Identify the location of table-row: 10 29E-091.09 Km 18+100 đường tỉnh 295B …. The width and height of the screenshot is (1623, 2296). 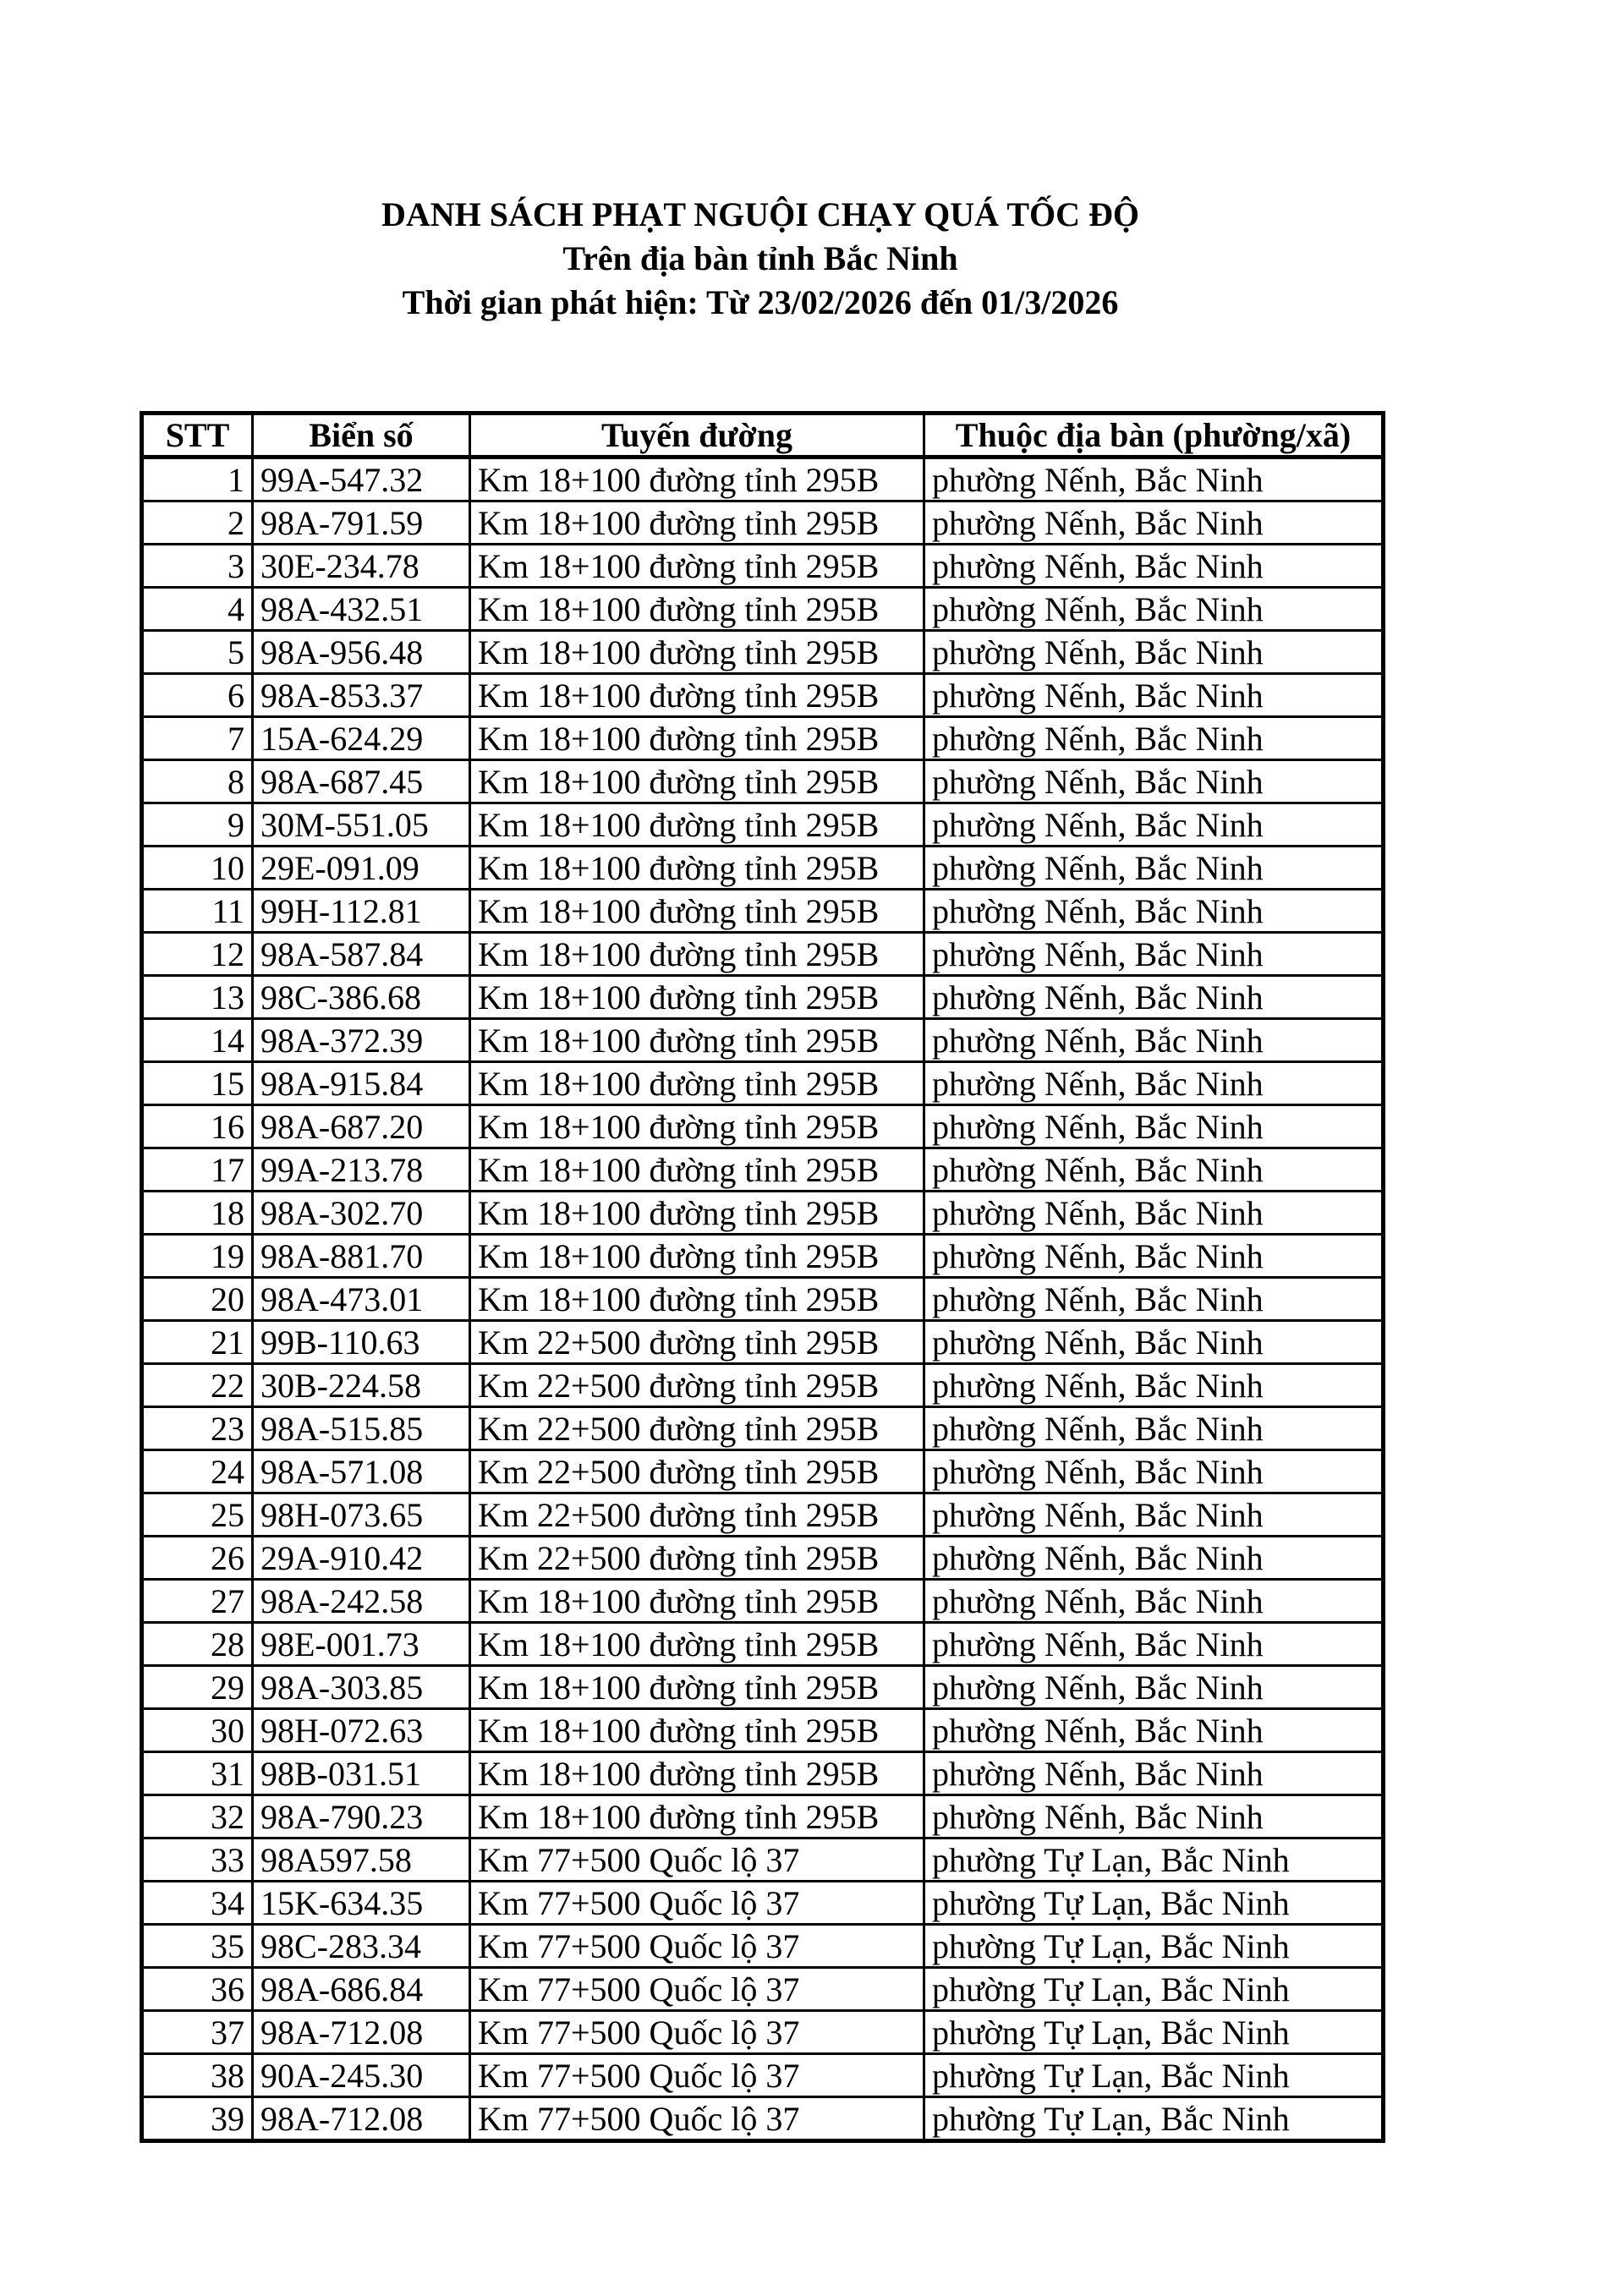
(762, 868).